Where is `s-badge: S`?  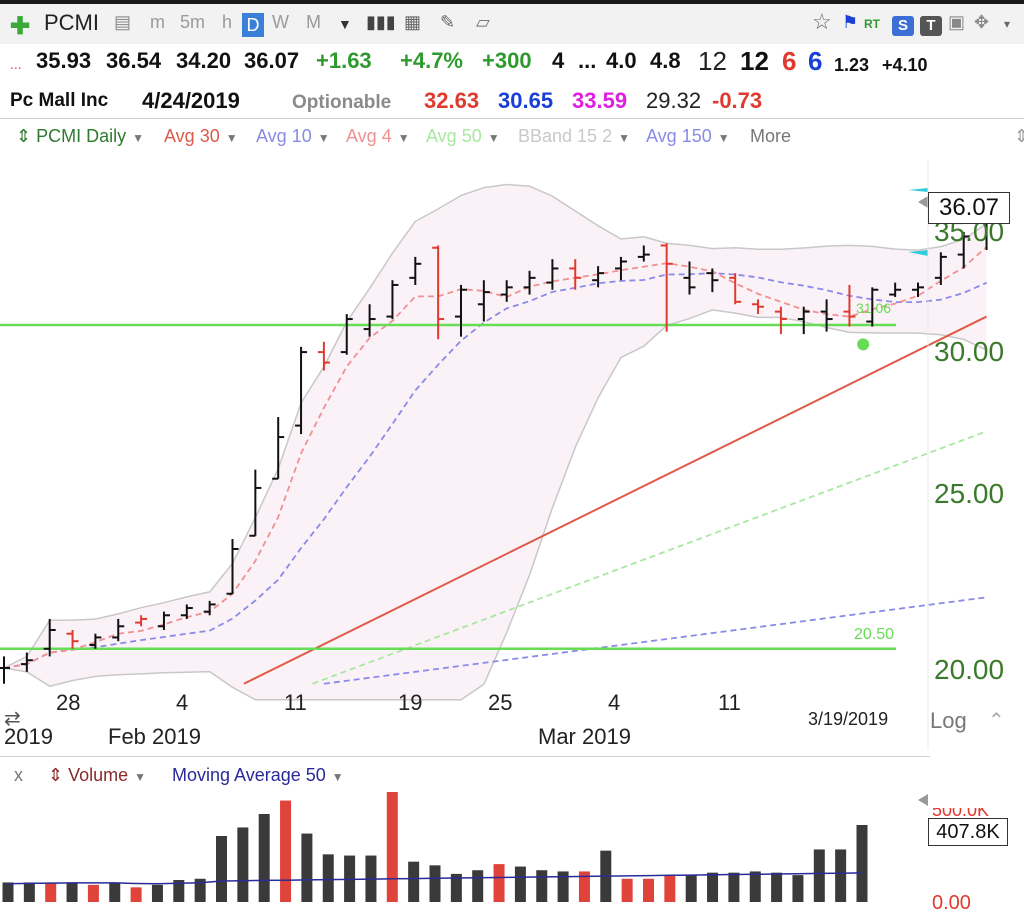
s-badge: S is located at coordinates (903, 26).